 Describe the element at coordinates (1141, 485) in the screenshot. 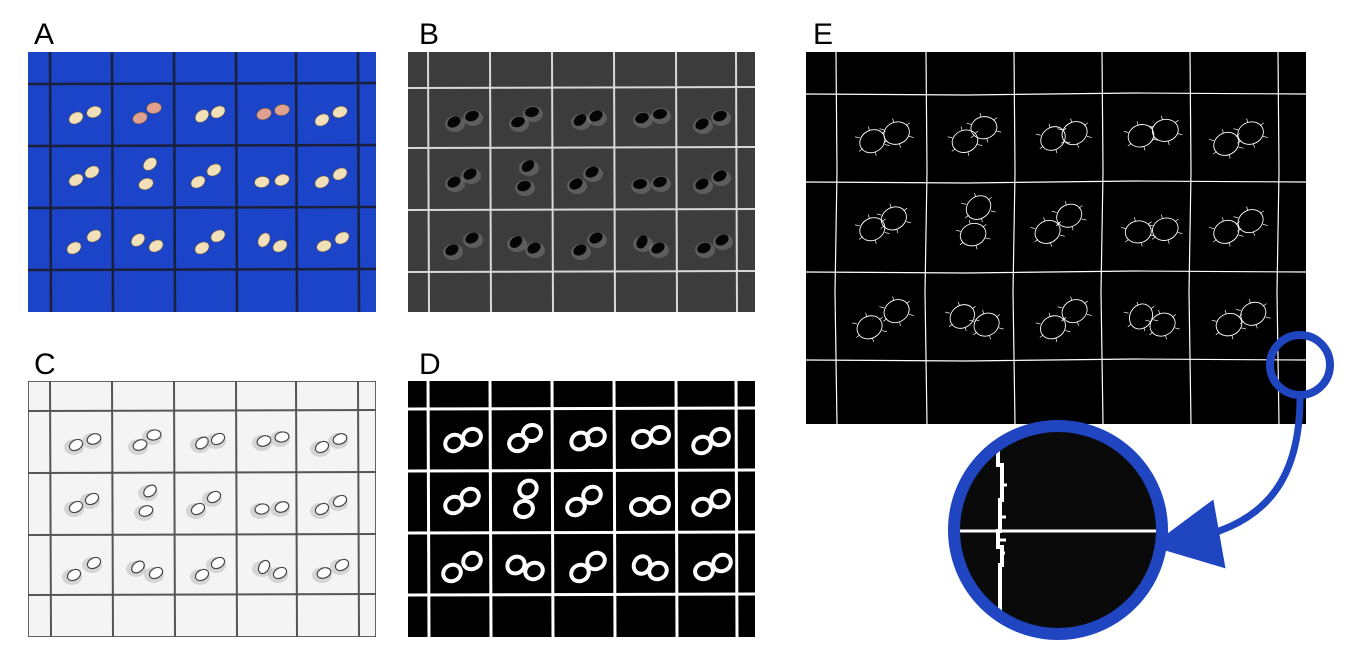

I see `zoom-callout` at that location.